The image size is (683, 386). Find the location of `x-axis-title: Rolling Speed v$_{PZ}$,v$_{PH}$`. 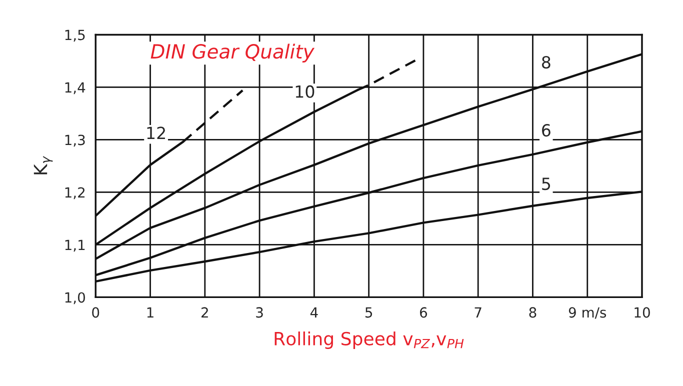

x-axis-title: Rolling Speed v$_{PZ}$,v$_{PH}$ is located at coordinates (369, 340).